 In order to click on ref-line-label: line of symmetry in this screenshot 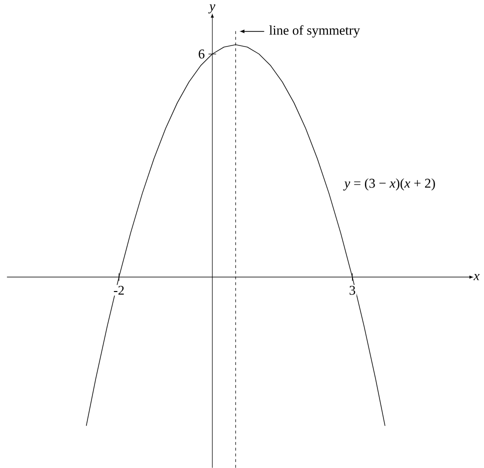, I will do `click(314, 31)`.